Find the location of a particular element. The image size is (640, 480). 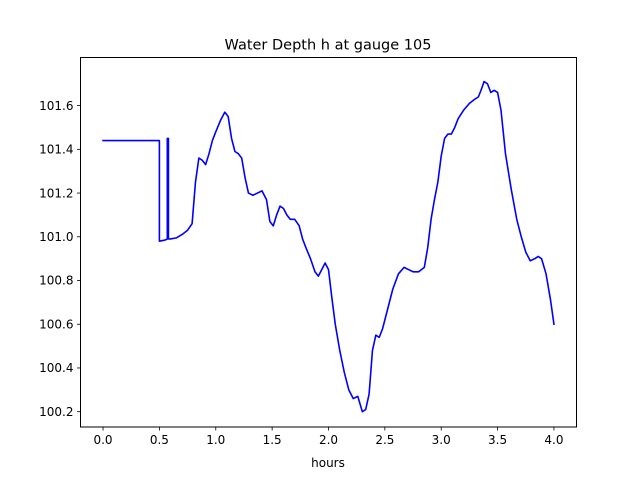

x-tick-label: 1.5 is located at coordinates (272, 440).